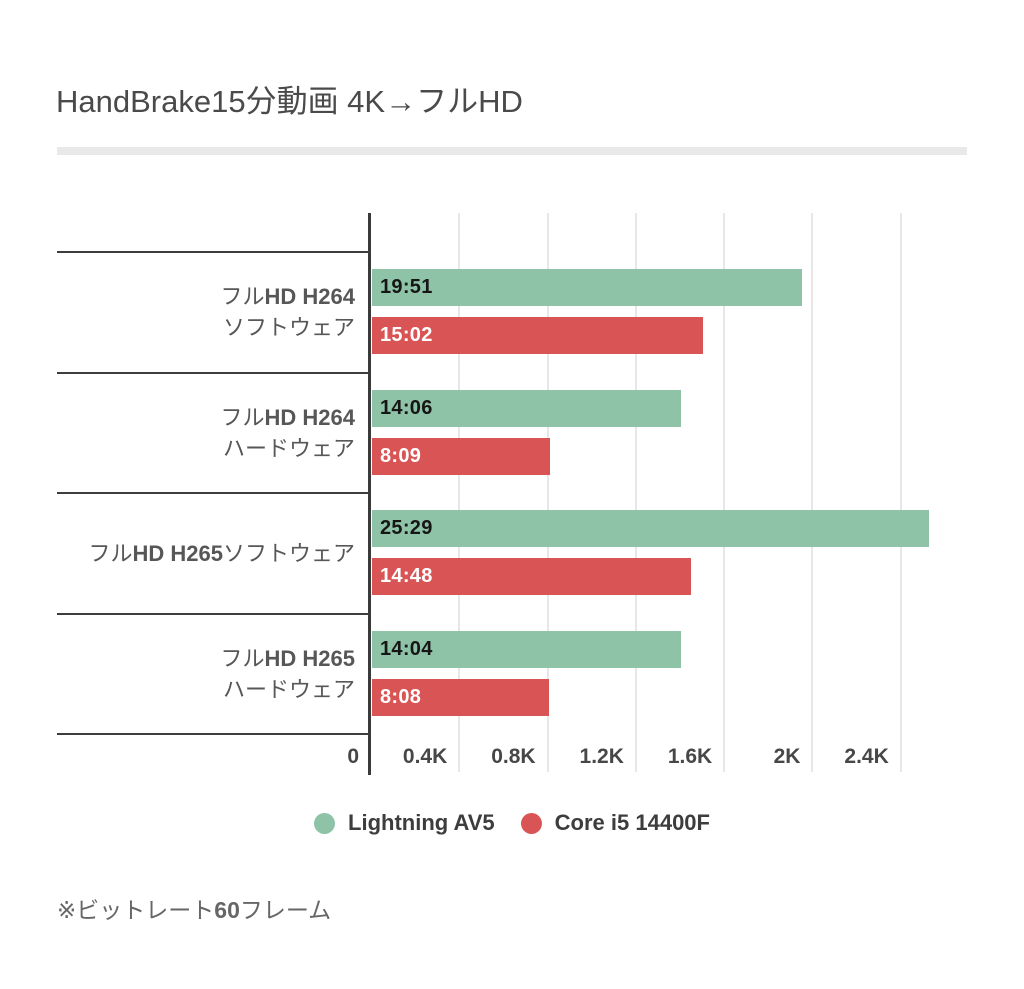 This screenshot has width=1024, height=989. I want to click on legend-item: Core i5 14400F, so click(615, 823).